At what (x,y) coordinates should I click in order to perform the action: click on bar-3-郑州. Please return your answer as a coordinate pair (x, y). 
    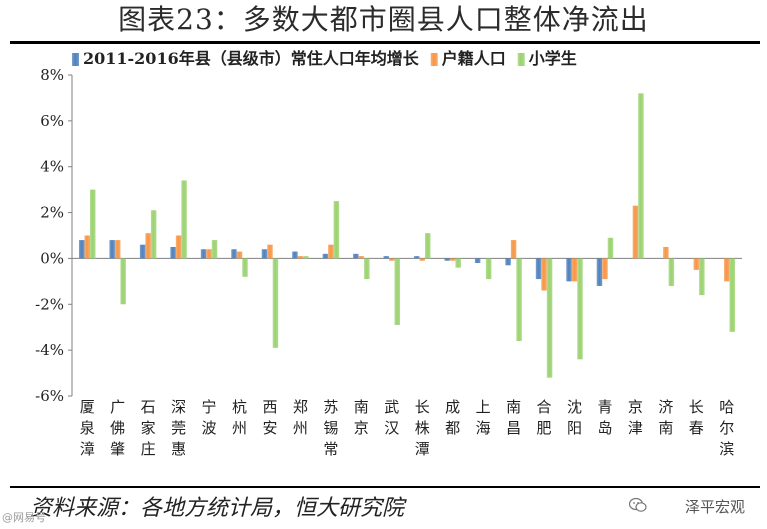
    Looking at the image, I should click on (306, 257).